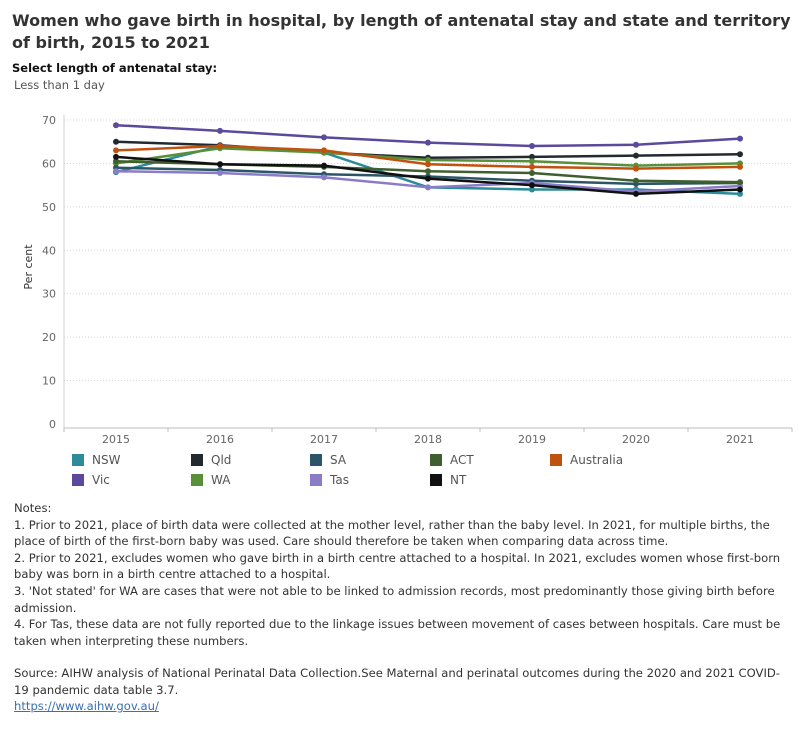 The image size is (800, 730). What do you see at coordinates (422, 471) in the screenshot?
I see `chart-legend: NSW Qld SA ACT Australia Vic WA Tas NT` at bounding box center [422, 471].